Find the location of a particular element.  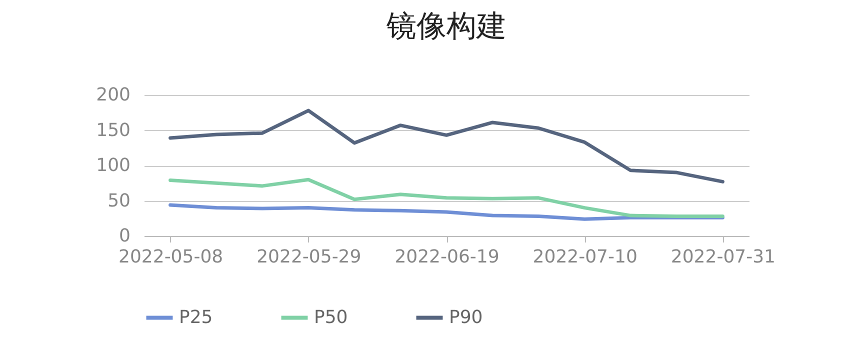

legend-label: P90 is located at coordinates (466, 317).